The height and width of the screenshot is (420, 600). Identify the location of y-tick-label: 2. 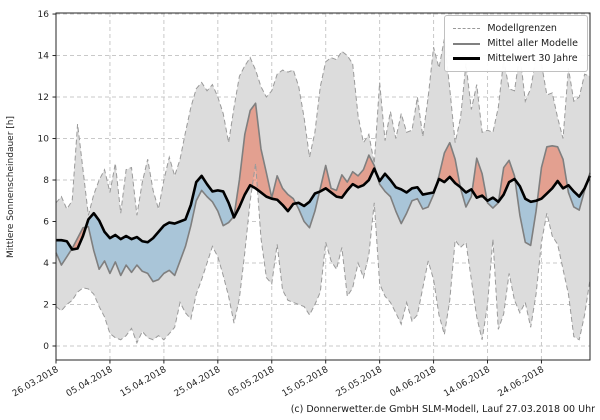
(46, 306).